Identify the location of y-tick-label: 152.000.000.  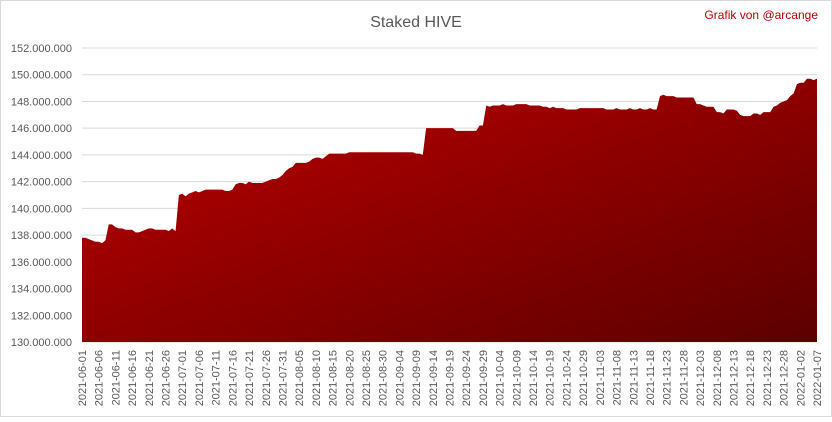
(41, 49).